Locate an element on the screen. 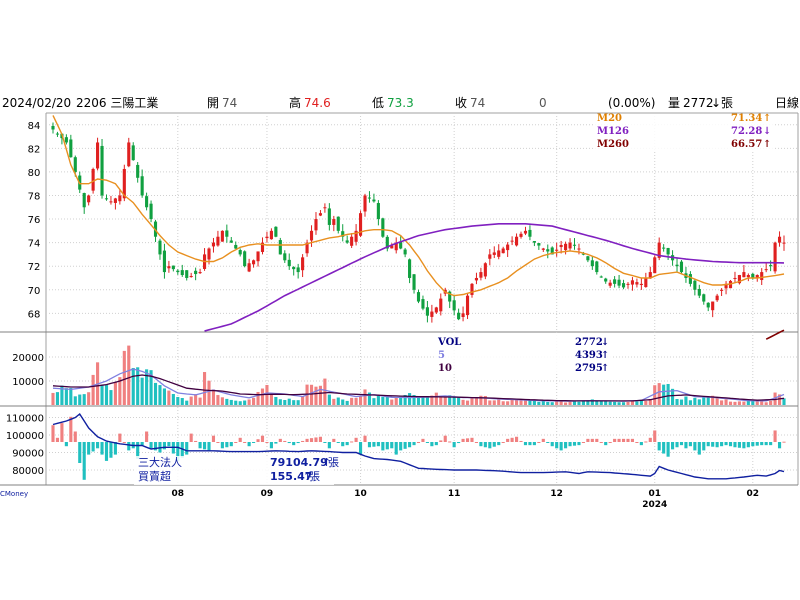 The height and width of the screenshot is (600, 800). volume-tick-10000: 10000 is located at coordinates (28, 382).